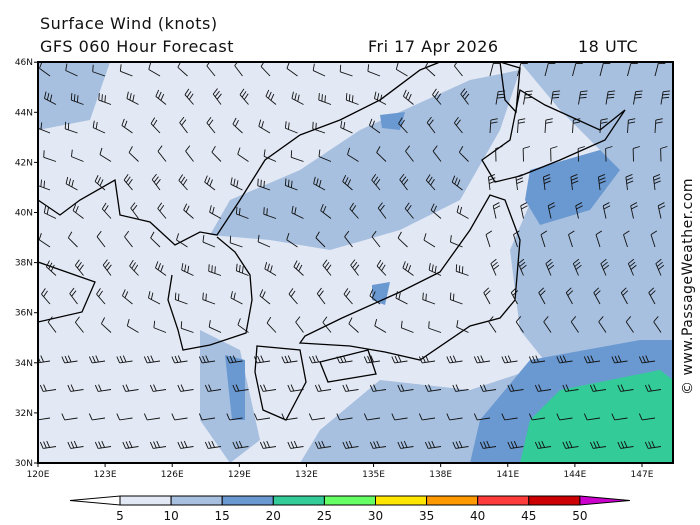 The image size is (700, 525). Describe the element at coordinates (528, 516) in the screenshot. I see `colorbar-label: 45` at that location.